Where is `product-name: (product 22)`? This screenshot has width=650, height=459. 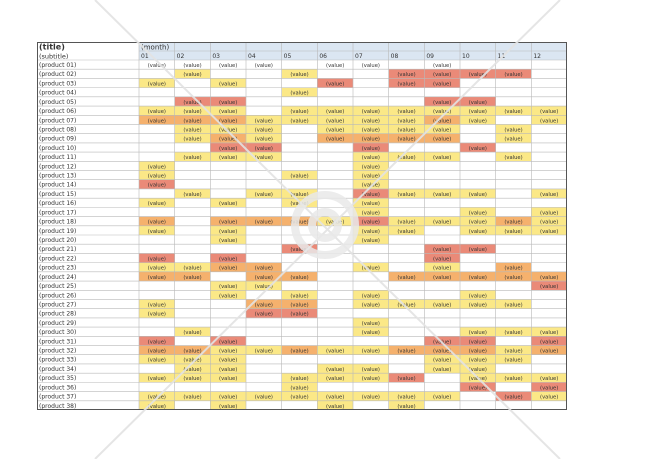
product-name: (product 22) is located at coordinates (57, 258).